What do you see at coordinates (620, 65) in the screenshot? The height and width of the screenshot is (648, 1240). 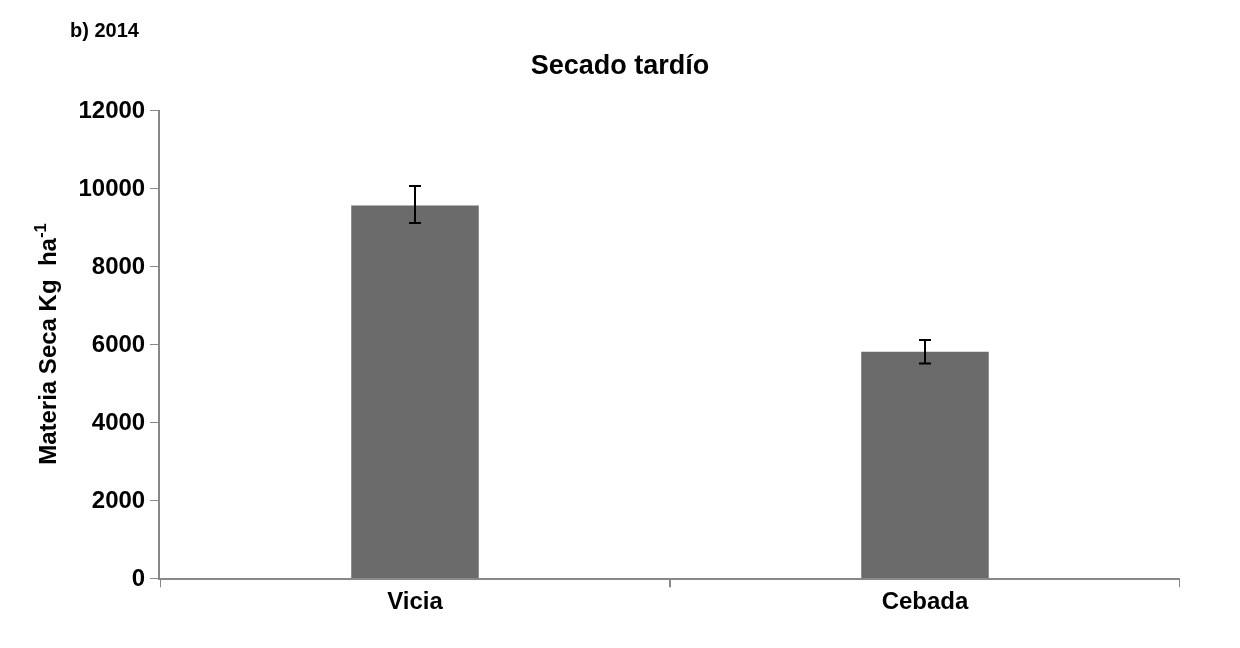 I see `chart-title: Secado tardío` at bounding box center [620, 65].